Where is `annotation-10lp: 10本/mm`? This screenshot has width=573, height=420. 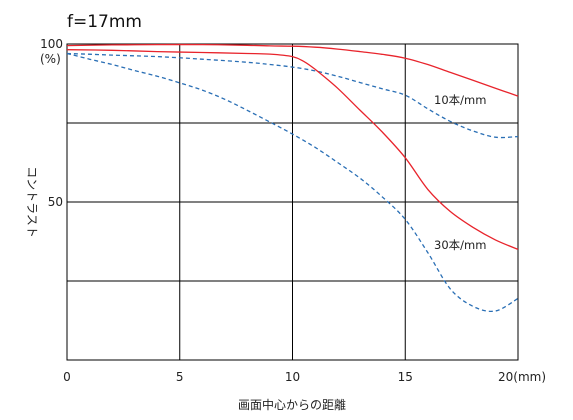
annotation-10lp: 10本/mm is located at coordinates (460, 100).